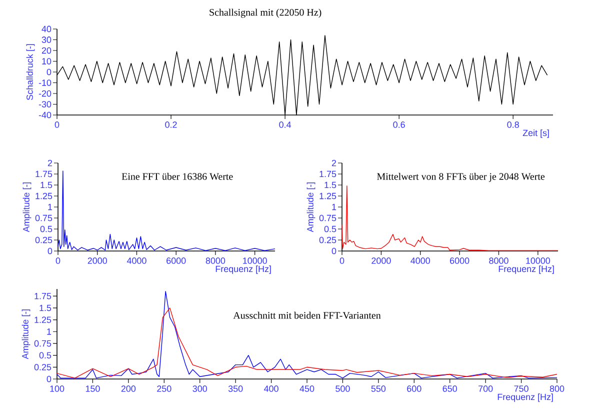 The image size is (589, 416). What do you see at coordinates (47, 39) in the screenshot?
I see `y-tick-label: 30` at bounding box center [47, 39].